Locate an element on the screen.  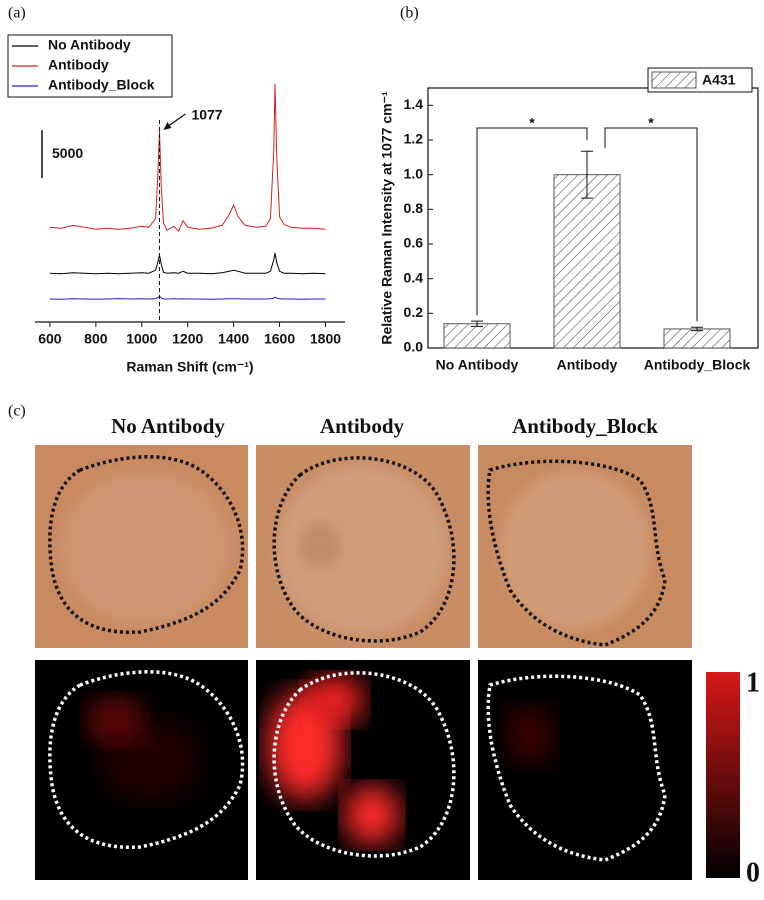
x-tick-label: 1600 is located at coordinates (279, 339).